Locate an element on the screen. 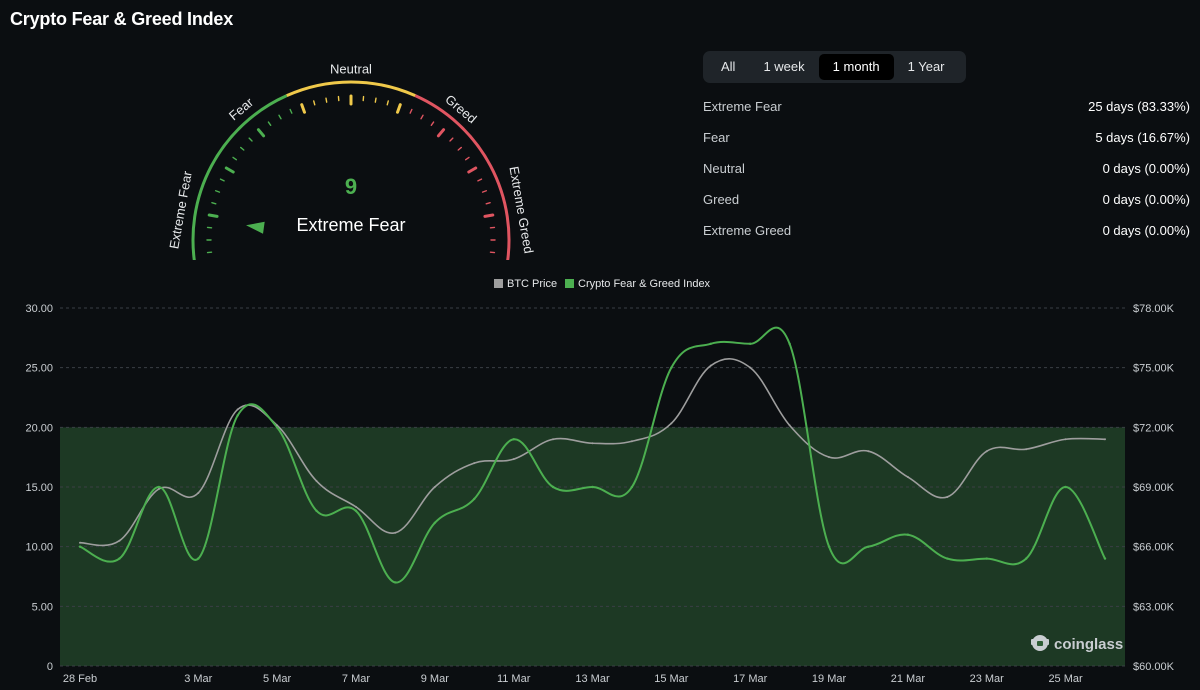  gauge-ticks is located at coordinates (351, 174).